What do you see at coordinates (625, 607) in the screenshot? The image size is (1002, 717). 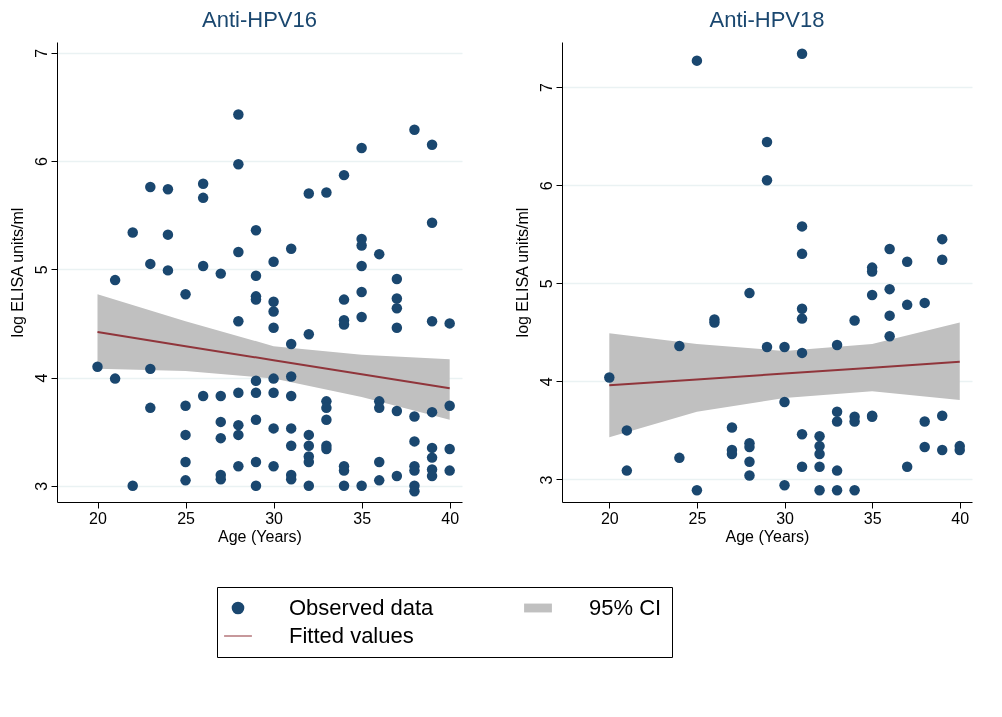 I see `text: 95% CI` at bounding box center [625, 607].